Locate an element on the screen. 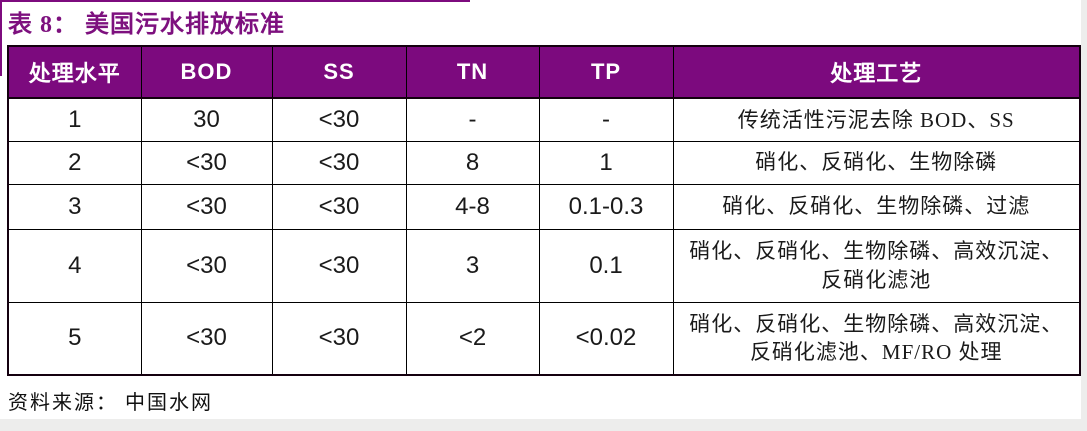  cell-process: 硝化、反硝化、生物除磷、高效沉淀、反硝化滤池 is located at coordinates (876, 265).